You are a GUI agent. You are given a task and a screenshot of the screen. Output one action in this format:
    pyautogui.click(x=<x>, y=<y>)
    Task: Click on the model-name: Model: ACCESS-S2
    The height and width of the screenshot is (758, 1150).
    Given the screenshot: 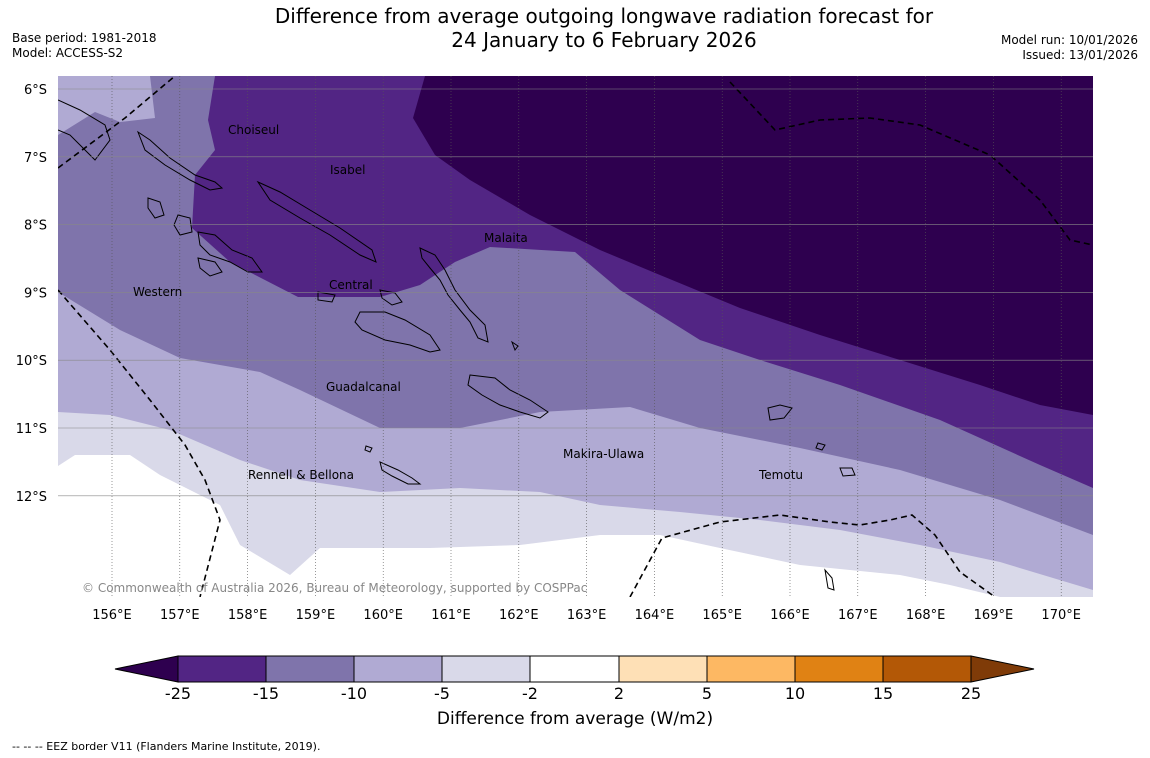 What is the action you would take?
    pyautogui.click(x=68, y=53)
    